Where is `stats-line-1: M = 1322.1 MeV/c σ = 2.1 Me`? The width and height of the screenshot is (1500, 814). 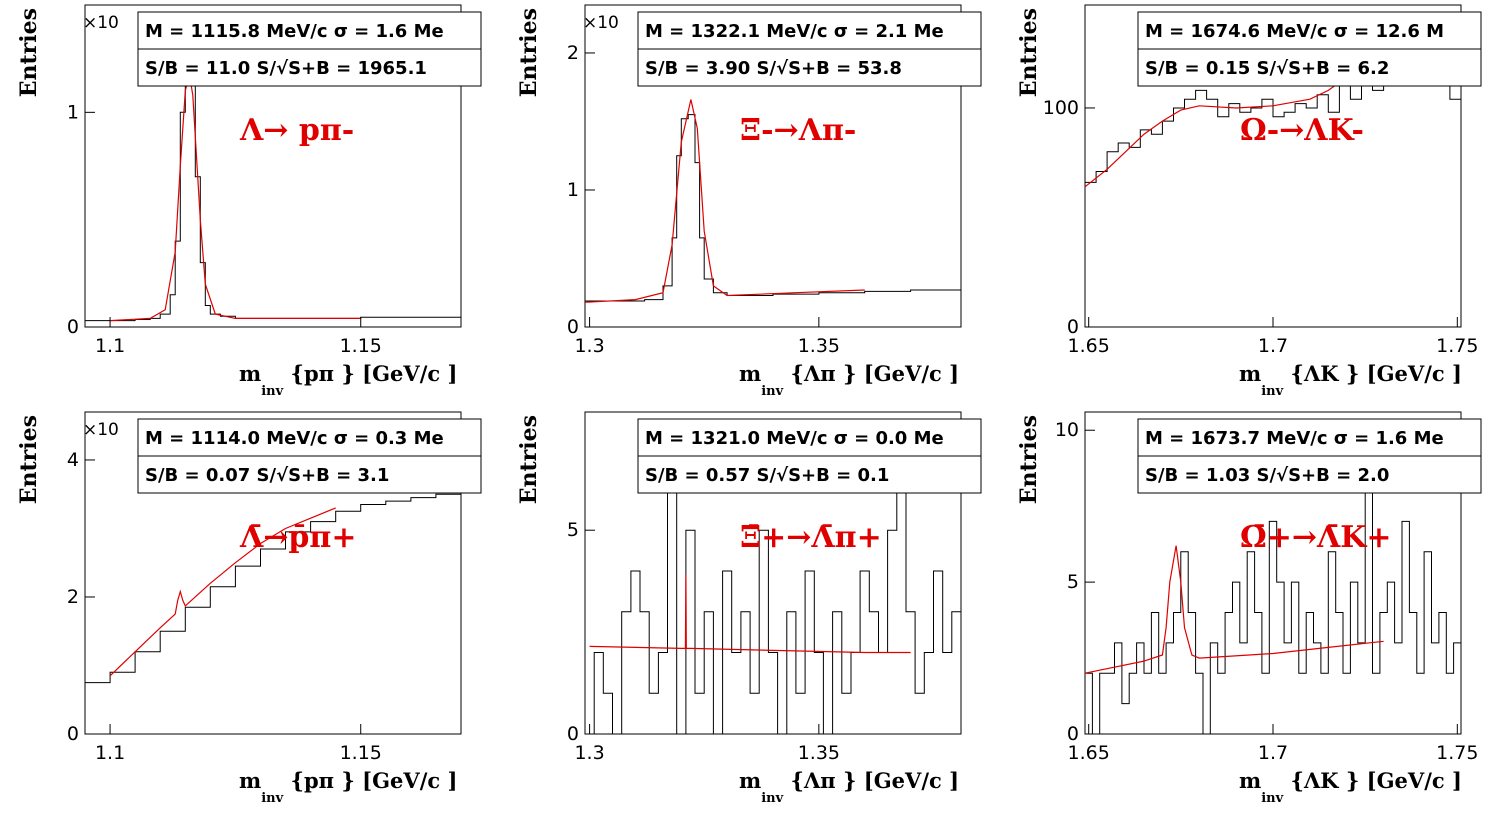
stats-line-1: M = 1322.1 MeV/c σ = 2.1 Me is located at coordinates (794, 31).